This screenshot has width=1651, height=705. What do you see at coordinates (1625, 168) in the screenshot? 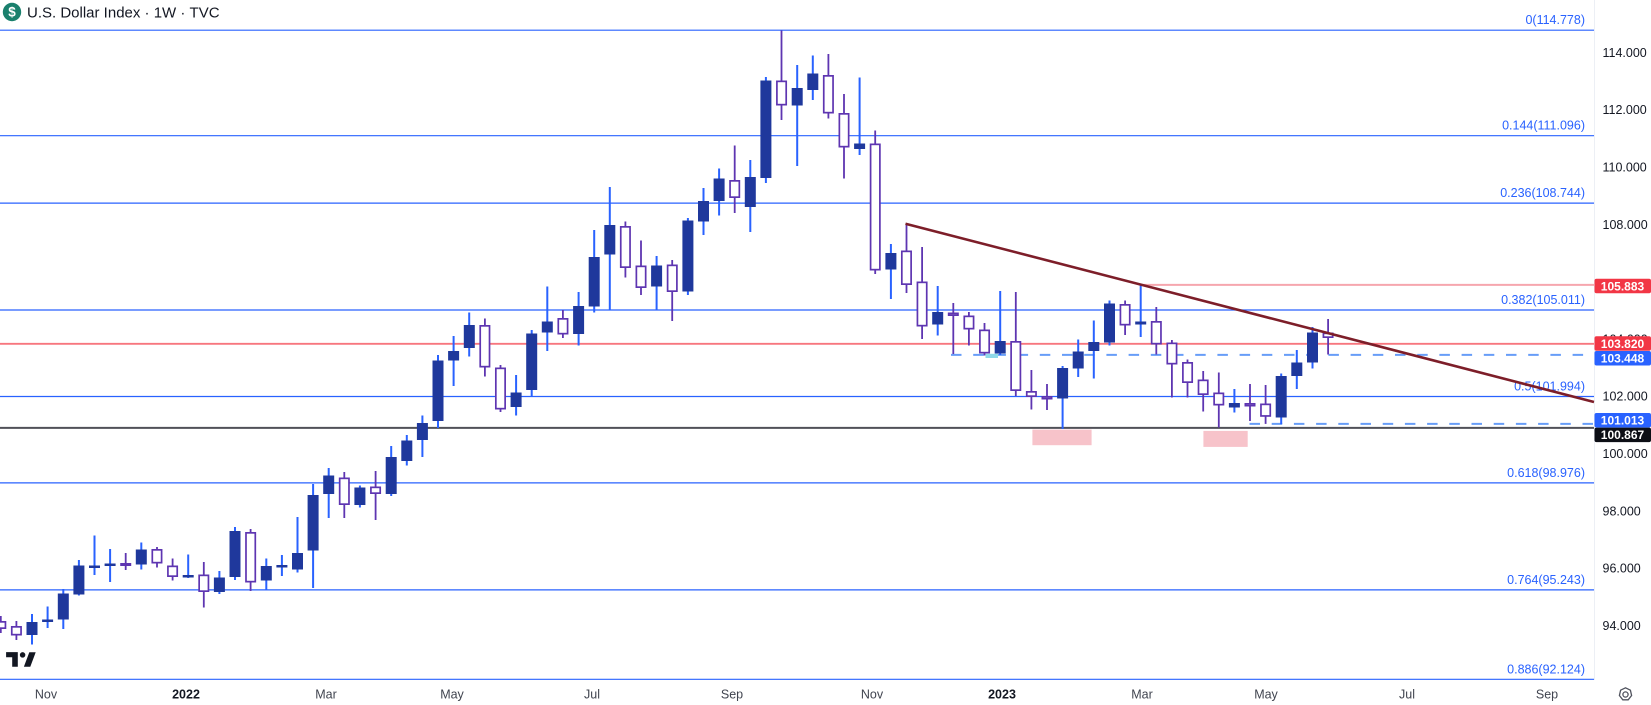
I see `svg-text: 110.000` at bounding box center [1625, 168].